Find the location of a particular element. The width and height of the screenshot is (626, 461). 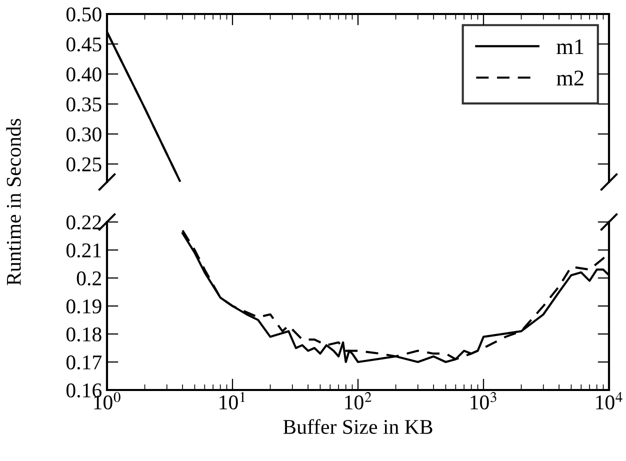

y-tick-label: 0.18 is located at coordinates (84, 334).